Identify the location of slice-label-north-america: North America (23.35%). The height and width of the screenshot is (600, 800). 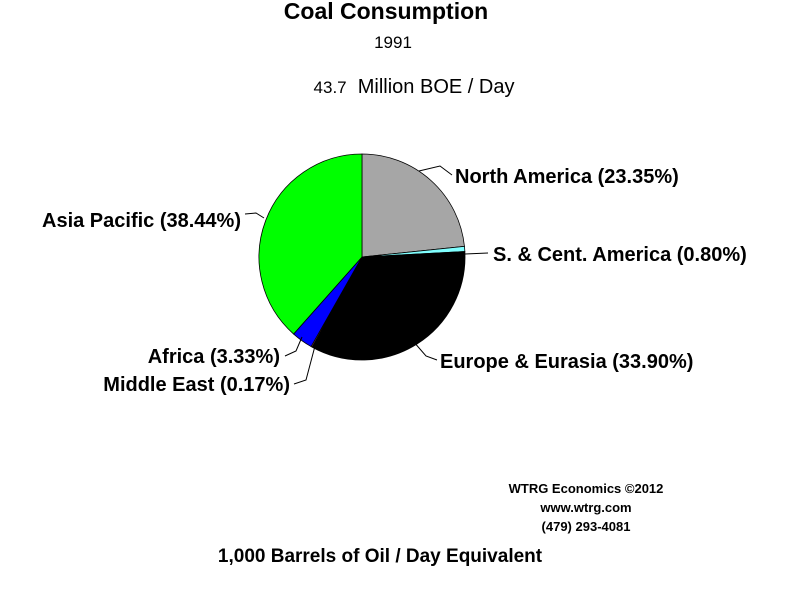
(567, 177).